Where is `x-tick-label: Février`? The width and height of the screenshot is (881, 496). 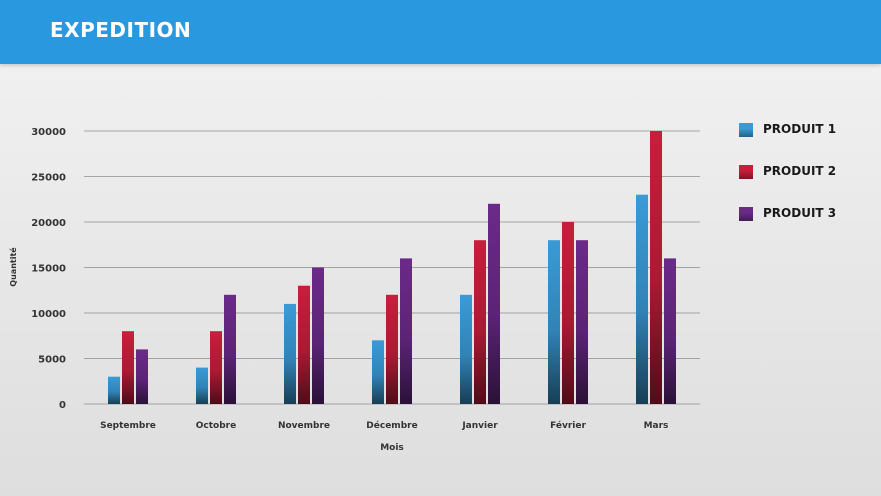 x-tick-label: Février is located at coordinates (568, 425).